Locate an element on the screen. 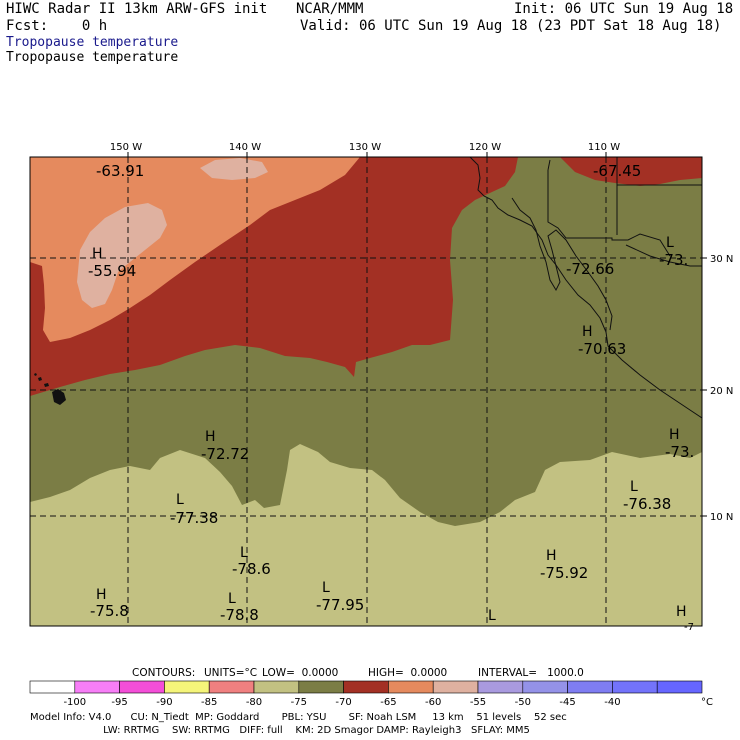 Image resolution: width=740 pixels, height=740 pixels. colorbar-tick-label: -40 is located at coordinates (612, 702).